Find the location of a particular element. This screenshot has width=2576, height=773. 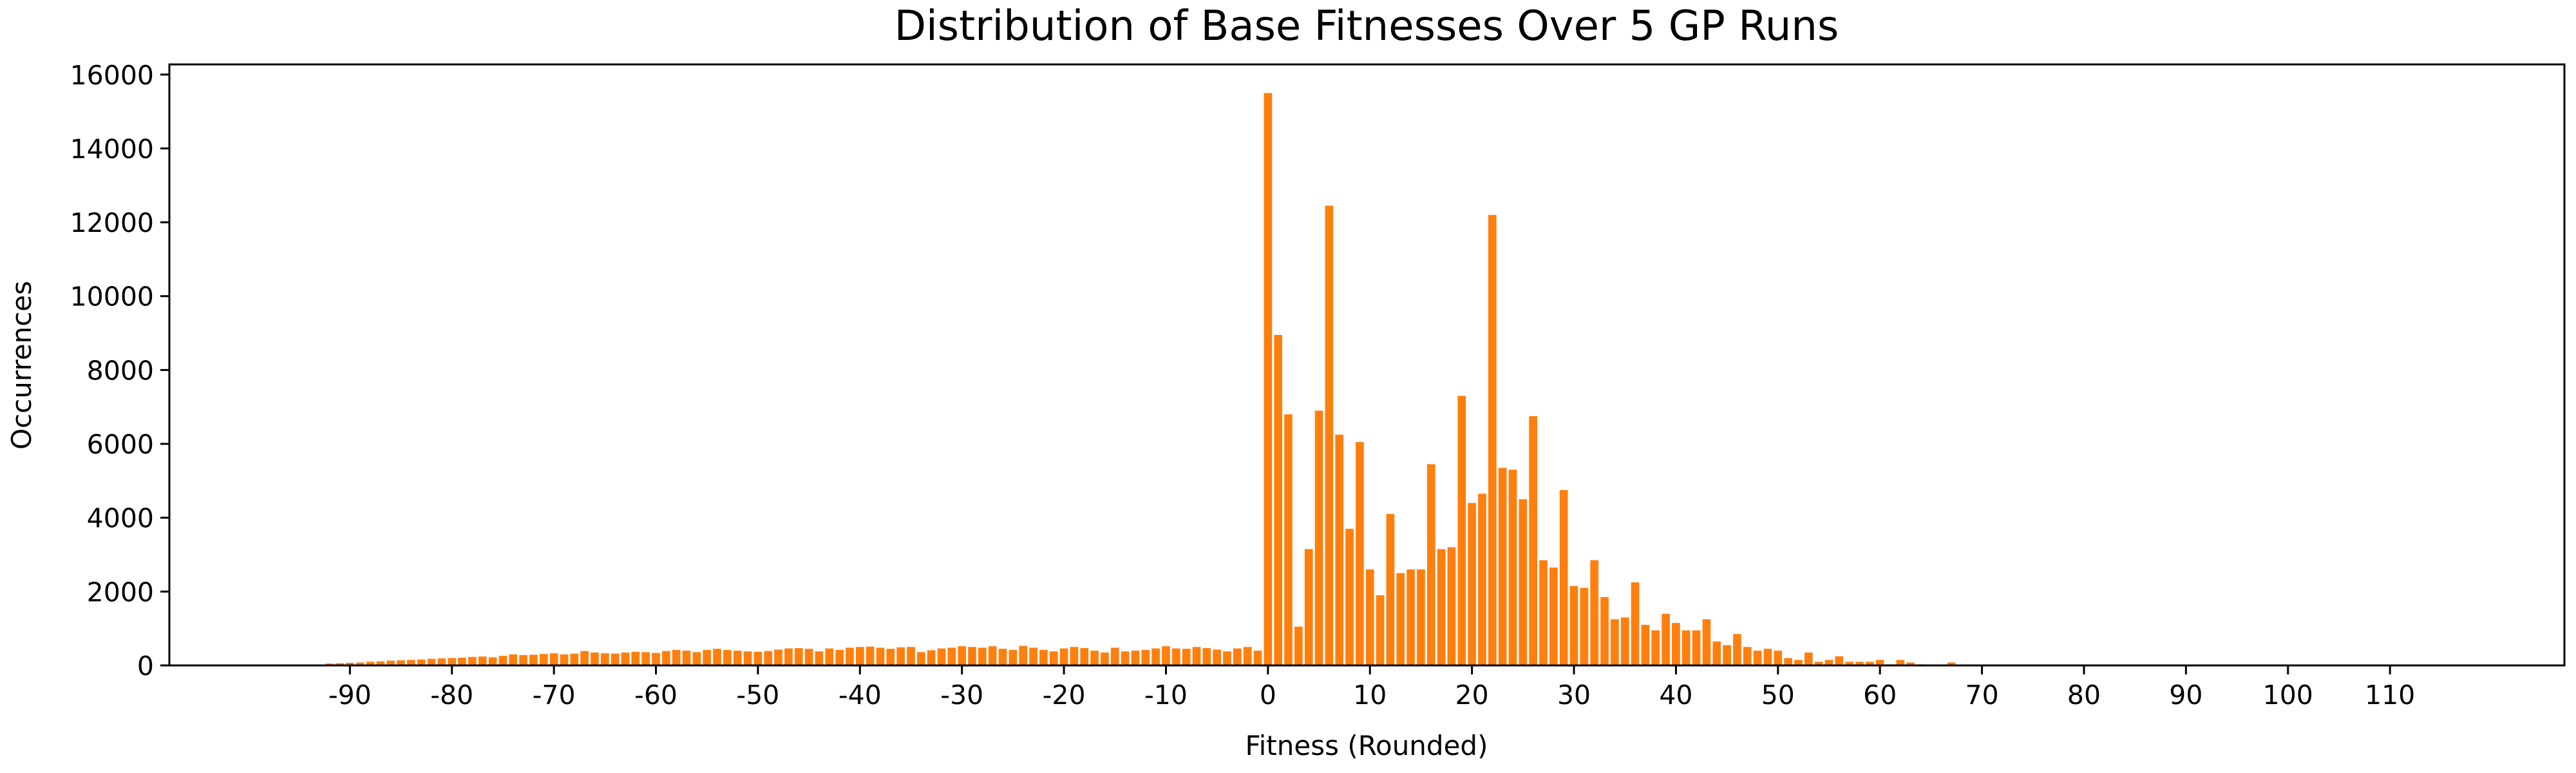

y-tick-label: 6000 is located at coordinates (120, 444).